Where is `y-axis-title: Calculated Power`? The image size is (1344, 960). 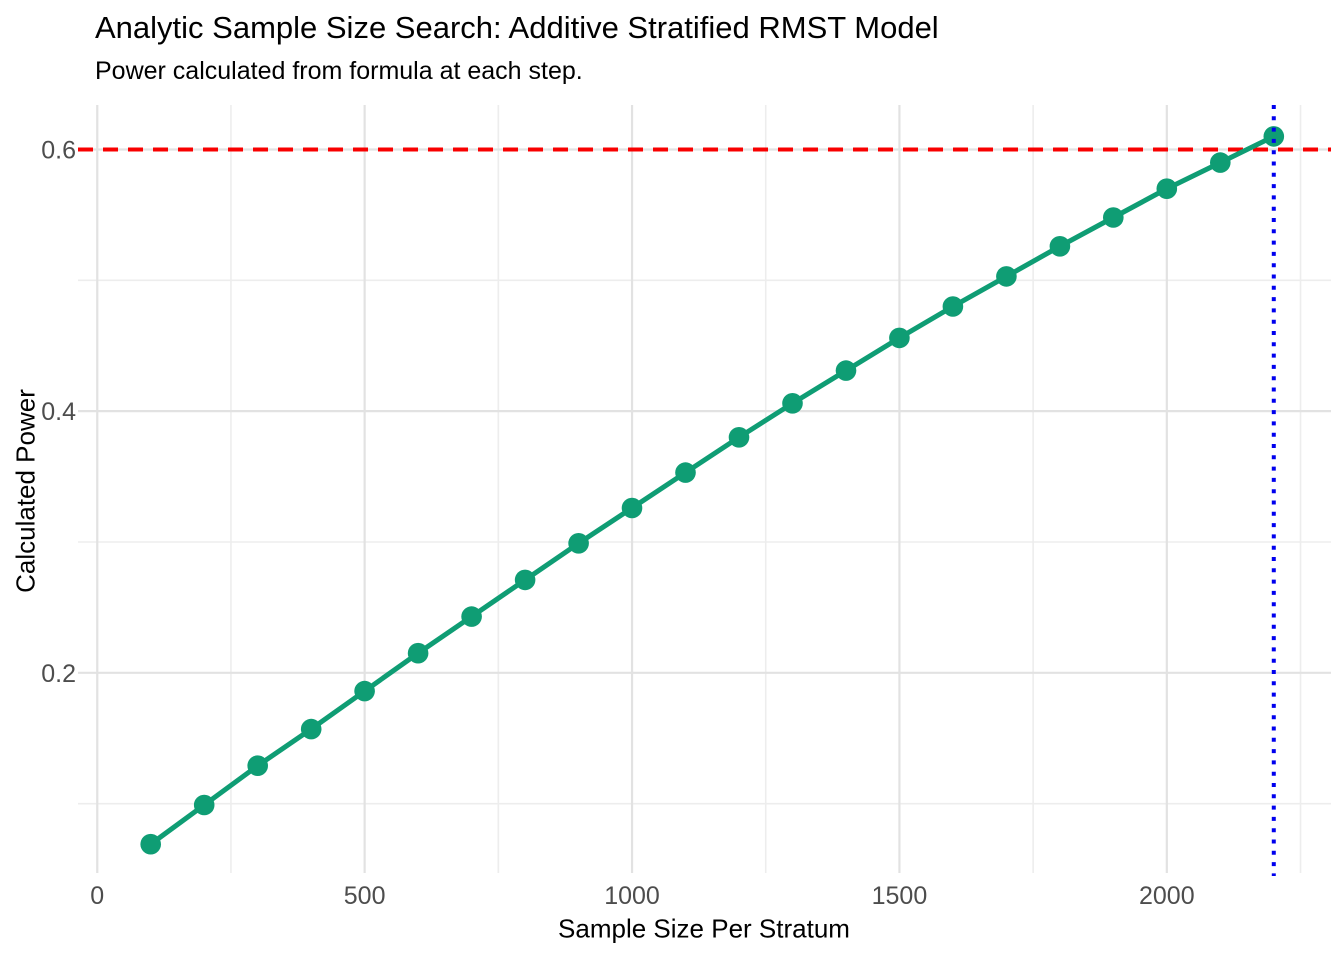
y-axis-title: Calculated Power is located at coordinates (25, 491).